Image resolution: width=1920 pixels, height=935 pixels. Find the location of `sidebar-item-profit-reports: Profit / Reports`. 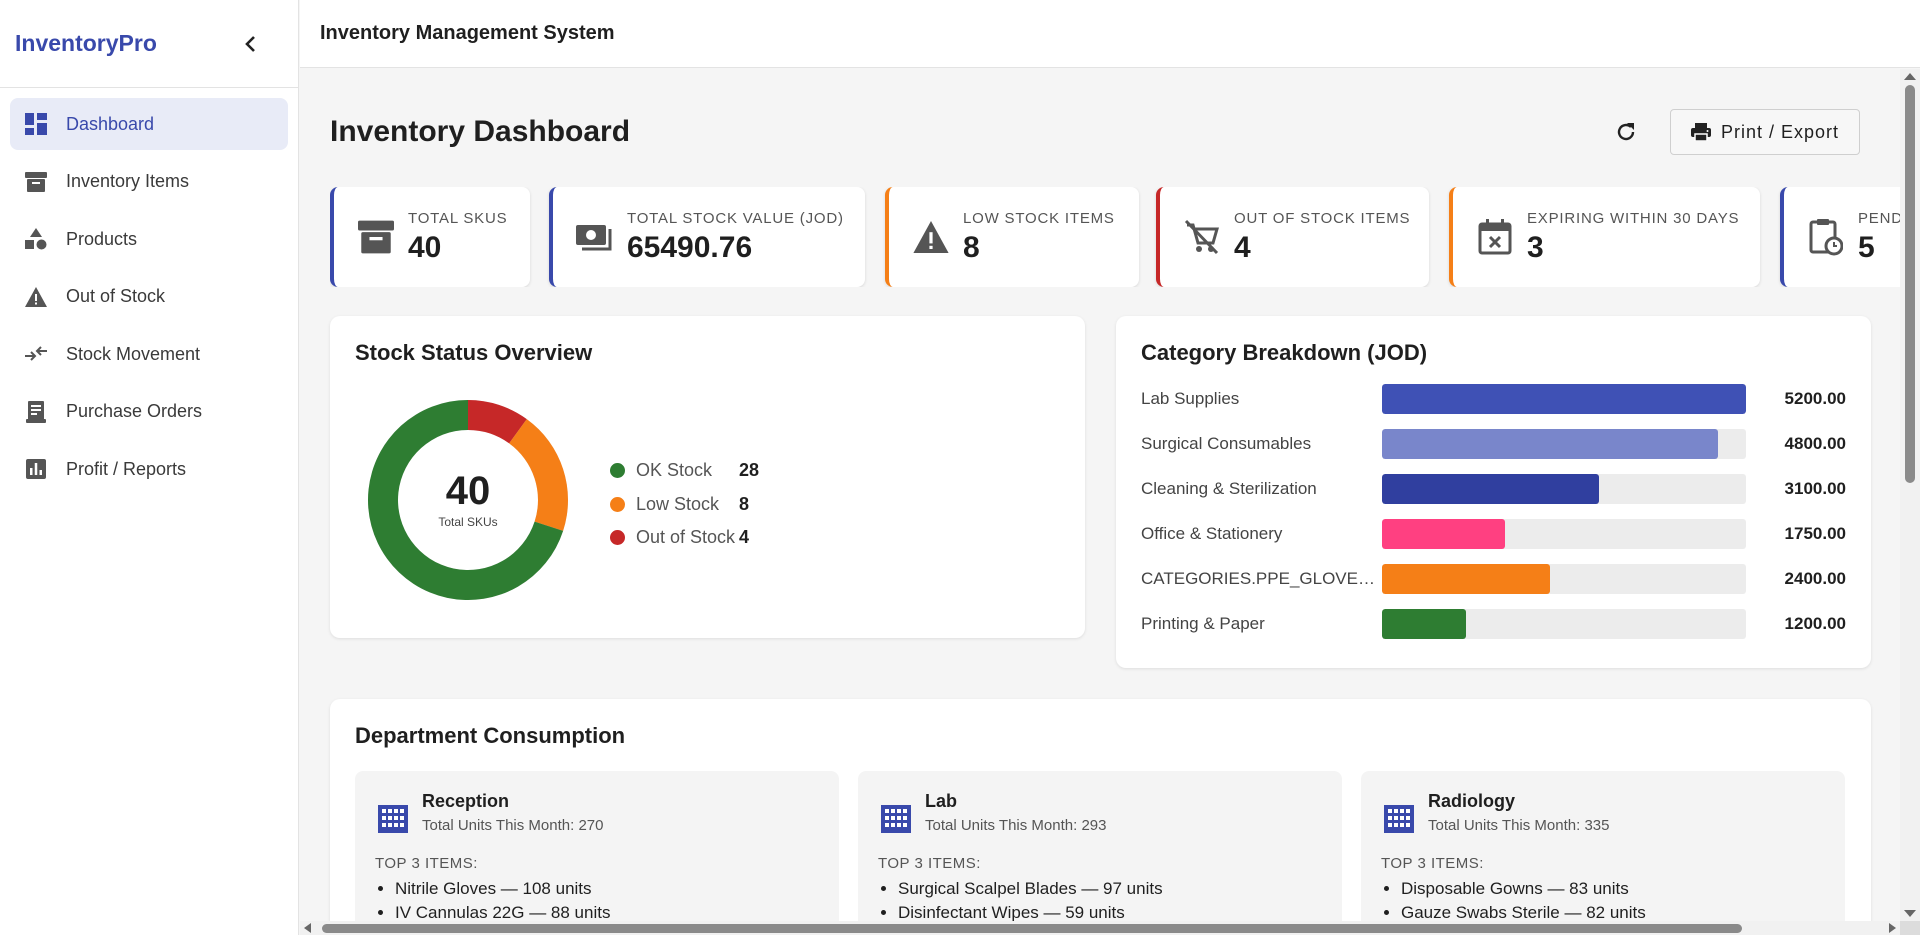

sidebar-item-profit-reports: Profit / Reports is located at coordinates (149, 469).